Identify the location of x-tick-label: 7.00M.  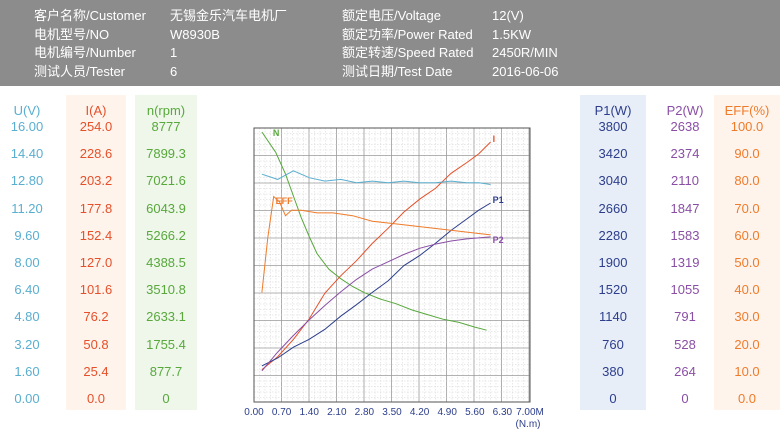
(530, 412).